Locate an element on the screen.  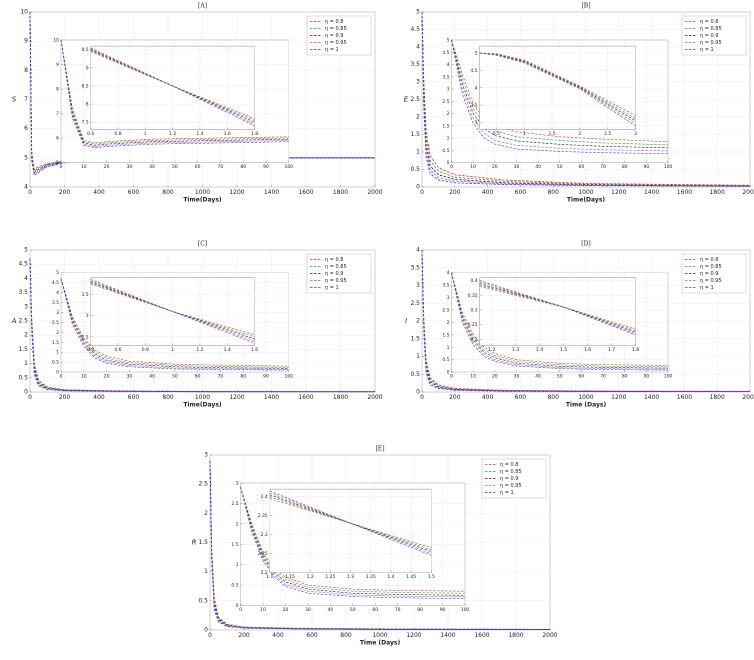
y-tick-label: 2.5 is located at coordinates (415, 303).